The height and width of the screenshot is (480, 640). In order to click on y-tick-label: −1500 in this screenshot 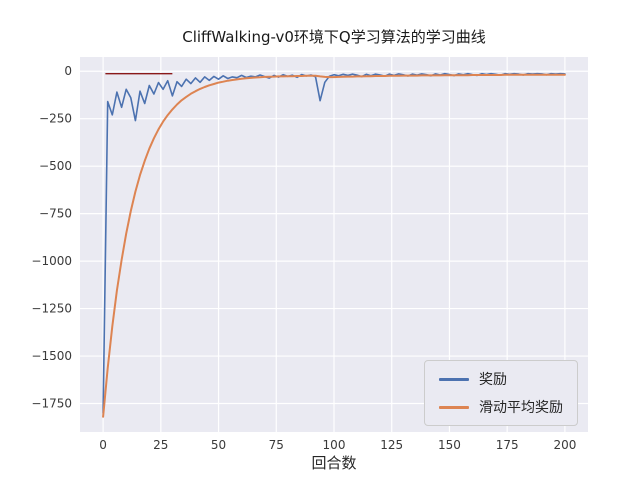, I will do `click(51, 356)`.